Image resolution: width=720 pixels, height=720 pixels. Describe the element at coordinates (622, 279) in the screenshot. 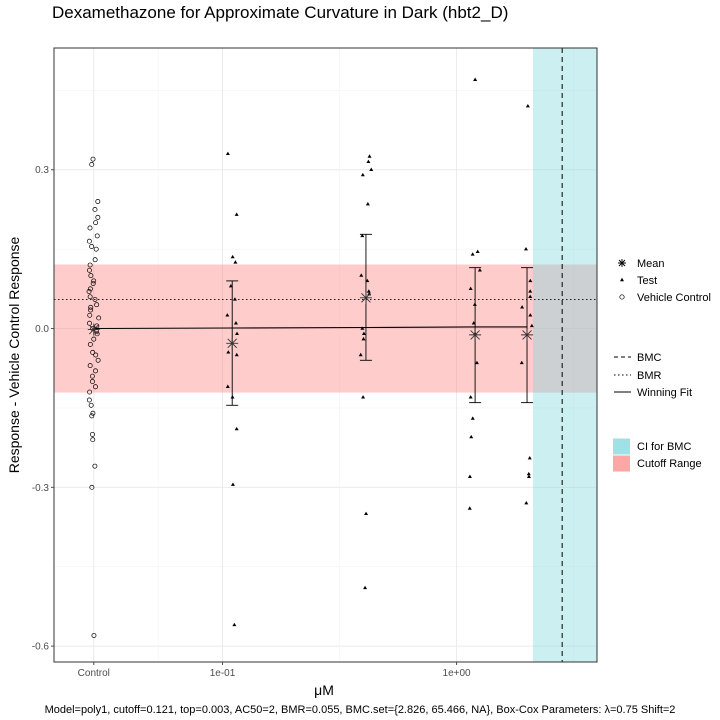

I see `legend-test-key` at that location.